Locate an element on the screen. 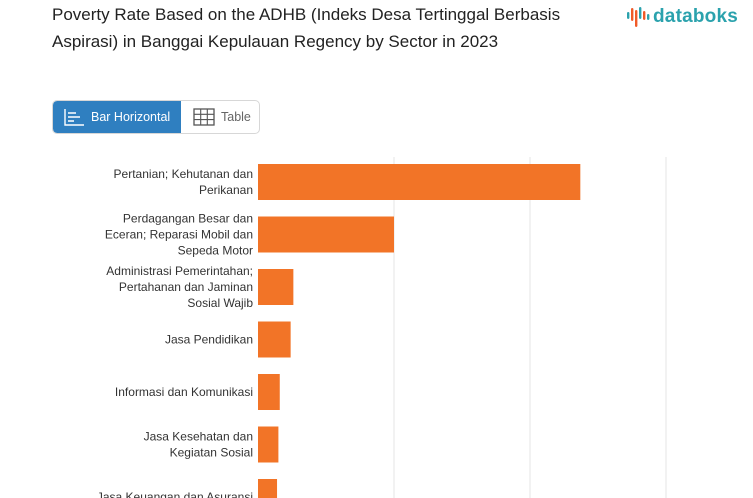 This screenshot has height=498, width=753. category-label: Jasa Kesehatan dan is located at coordinates (198, 437).